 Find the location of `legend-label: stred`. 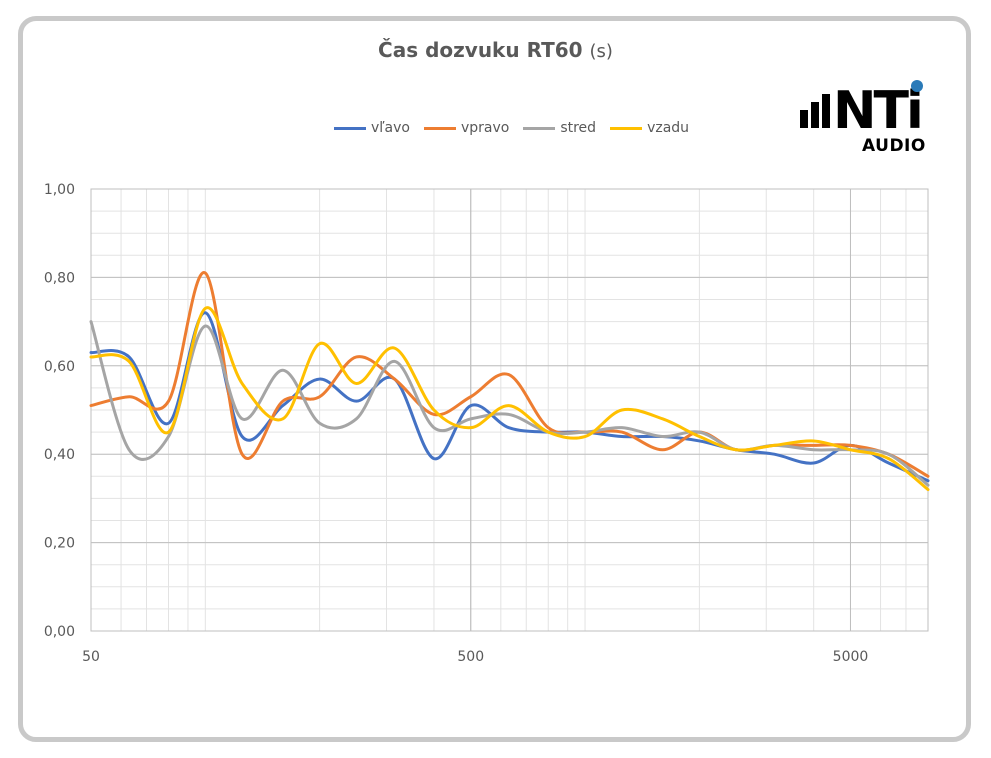

legend-label: stred is located at coordinates (578, 128).